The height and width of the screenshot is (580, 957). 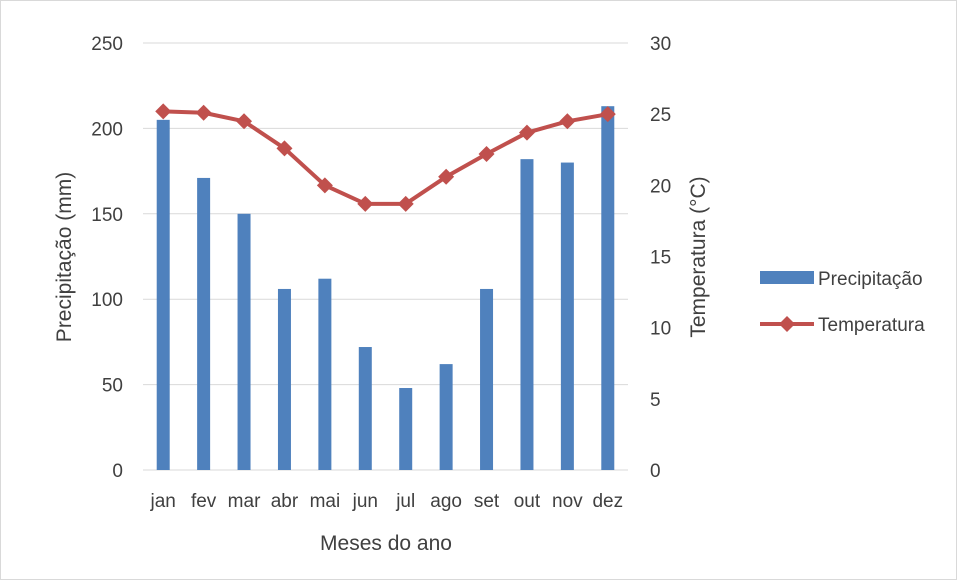 I want to click on left-axis-ticks: 0 50 100 150 200 250, so click(x=107, y=258).